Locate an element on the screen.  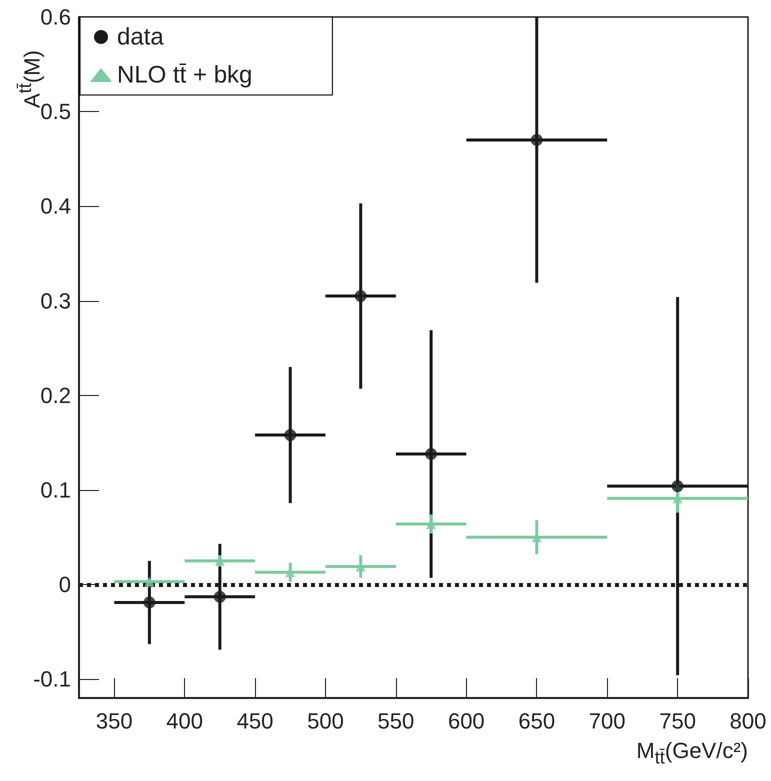
x-tick-label: 500 is located at coordinates (325, 721).